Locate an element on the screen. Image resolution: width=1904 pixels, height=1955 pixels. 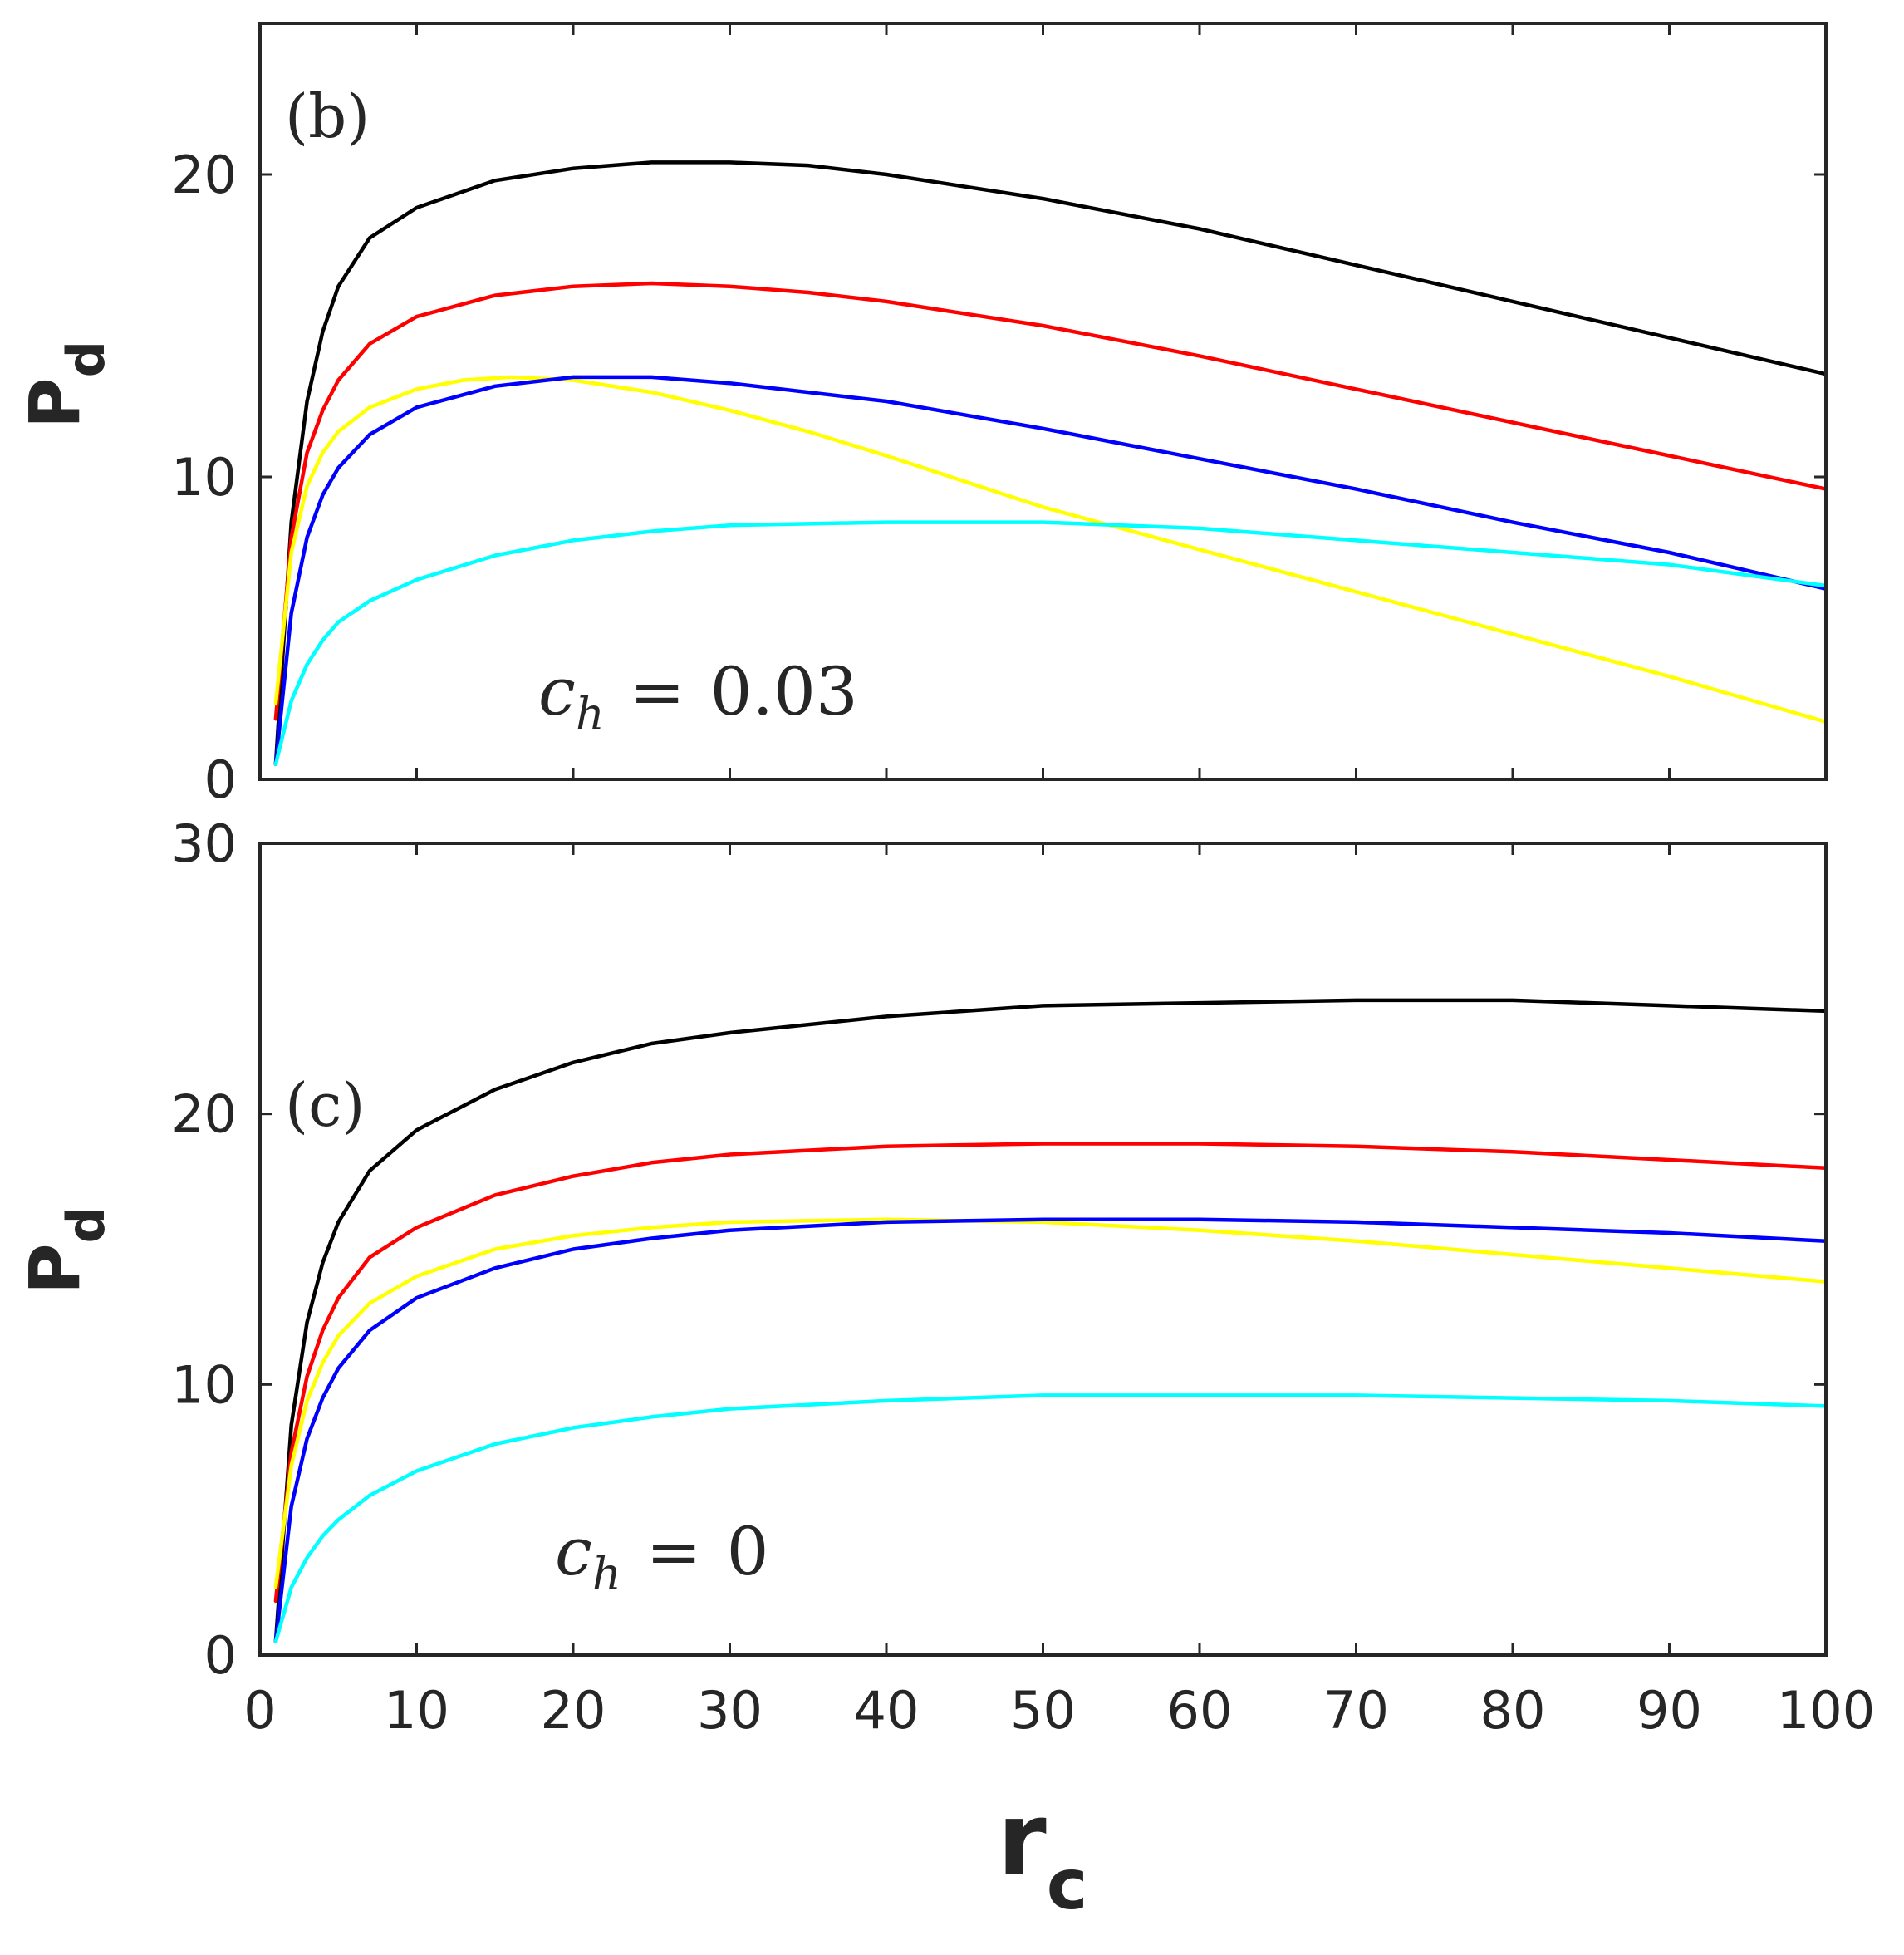
x-tick-label: 60 is located at coordinates (1200, 1711).